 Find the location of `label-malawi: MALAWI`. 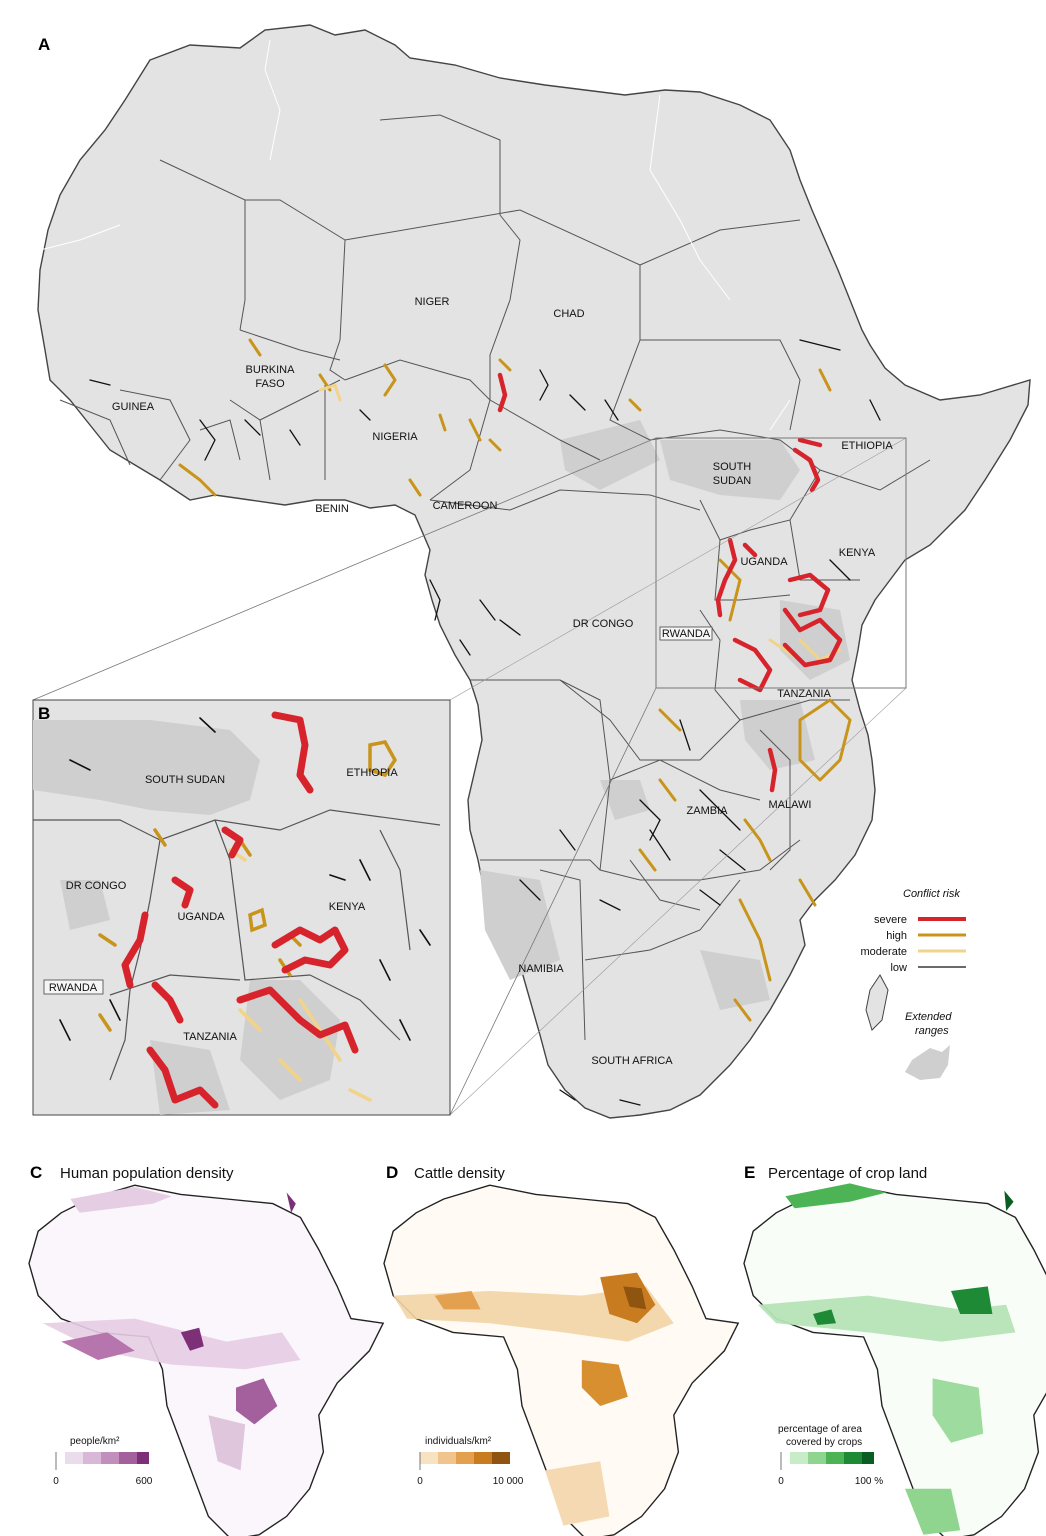

label-malawi: MALAWI is located at coordinates (790, 805).